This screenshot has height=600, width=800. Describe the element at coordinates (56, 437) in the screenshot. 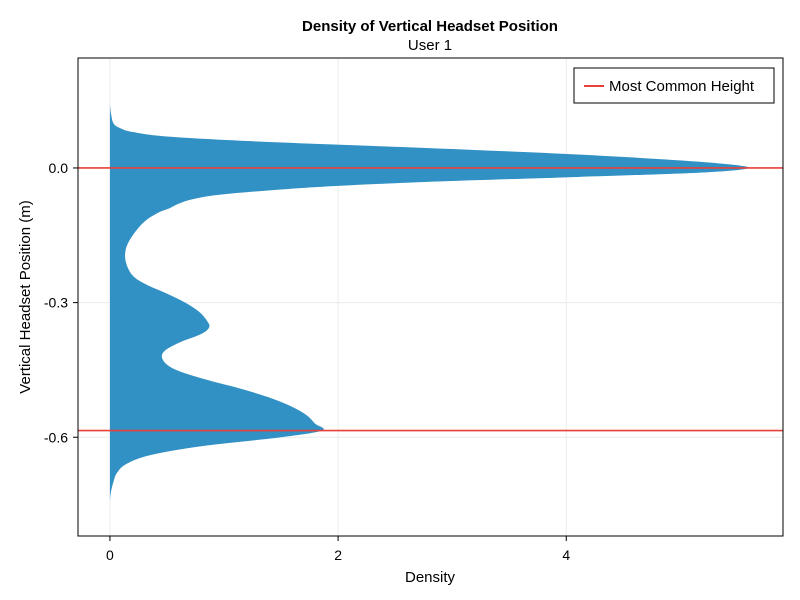

I see `y-tick-label-2: -0.6` at that location.